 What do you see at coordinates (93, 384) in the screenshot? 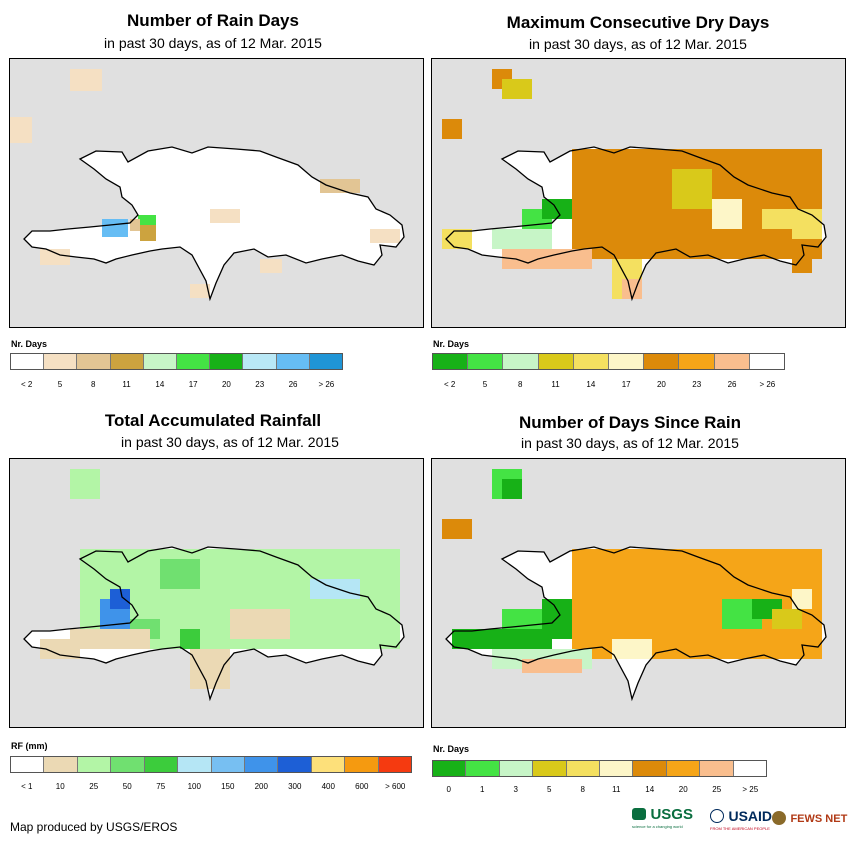
I see `legend-label: 8` at bounding box center [93, 384].